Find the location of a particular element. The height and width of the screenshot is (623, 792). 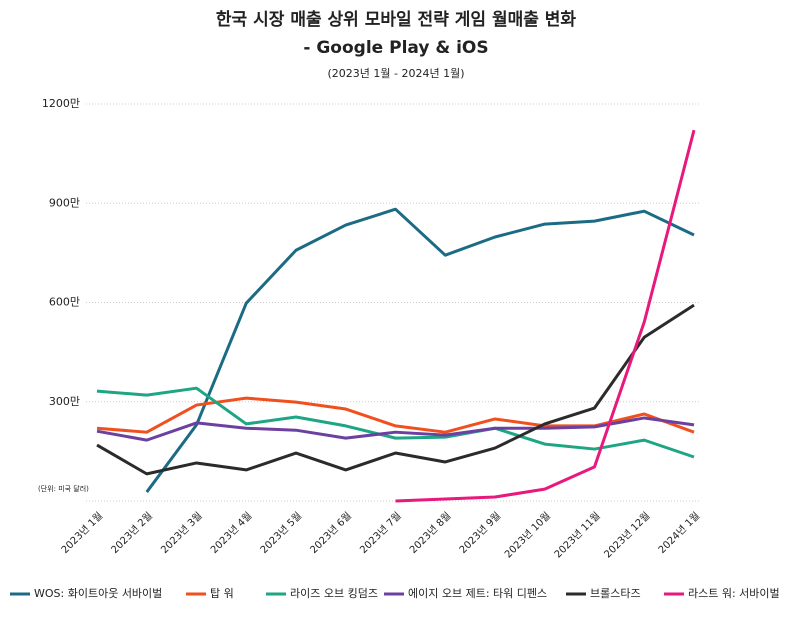

x-tick-label: 2023년 1월 is located at coordinates (82, 533).